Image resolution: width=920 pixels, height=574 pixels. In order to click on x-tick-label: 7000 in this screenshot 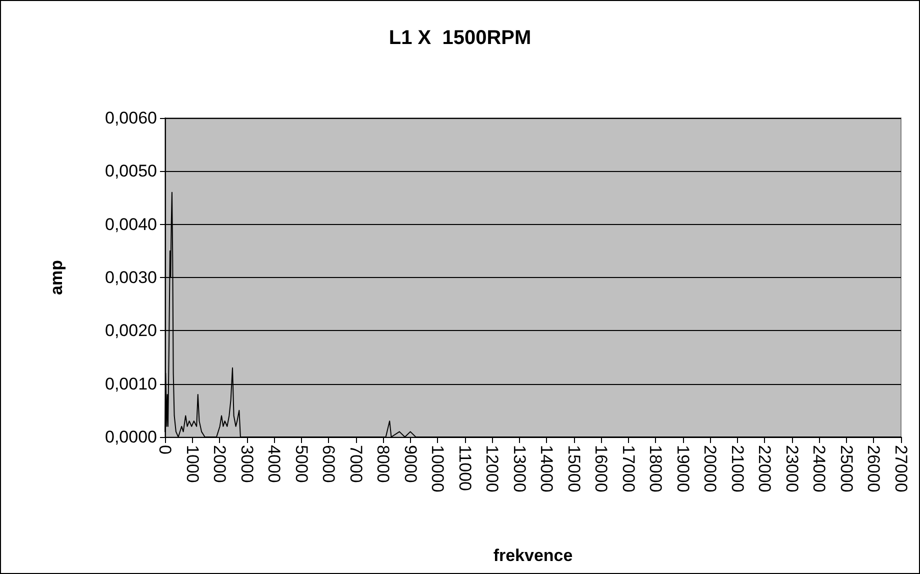, I will do `click(356, 464)`.